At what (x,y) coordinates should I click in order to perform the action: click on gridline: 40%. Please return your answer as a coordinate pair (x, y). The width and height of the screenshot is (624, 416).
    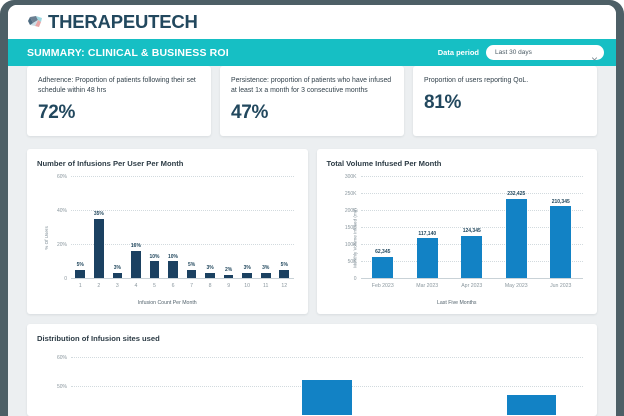
    Looking at the image, I should click on (175, 211).